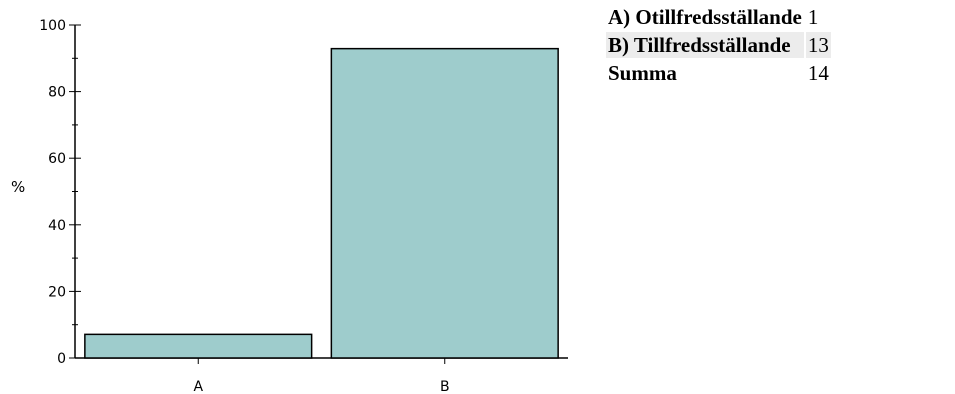 This screenshot has height=394, width=955. What do you see at coordinates (818, 45) in the screenshot?
I see `summary-count: 13` at bounding box center [818, 45].